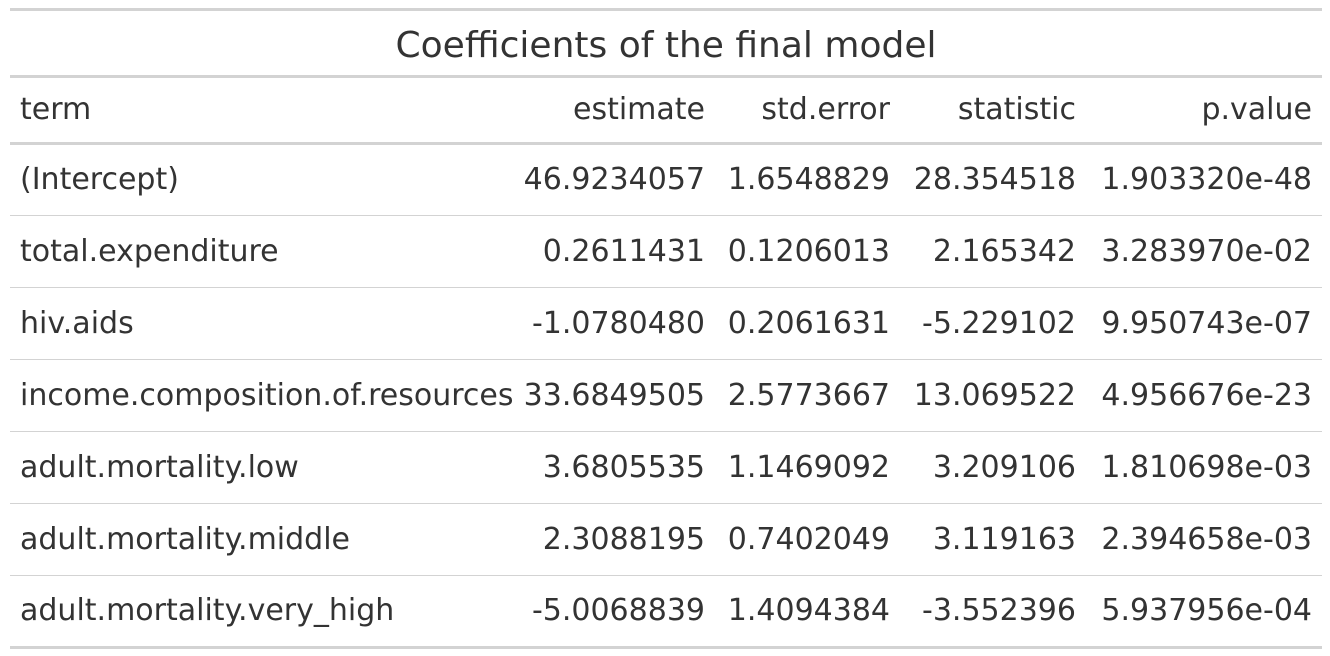 This screenshot has width=1330, height=656. What do you see at coordinates (1204, 111) in the screenshot?
I see `column-header-p-value: p.value` at bounding box center [1204, 111].